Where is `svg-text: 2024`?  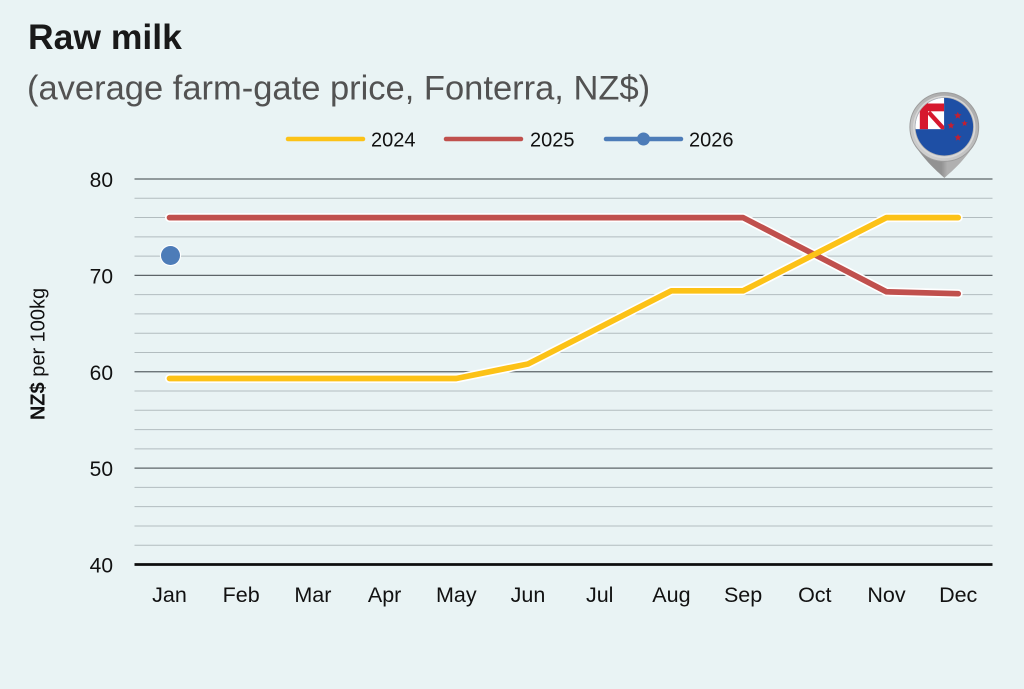
svg-text: 2024 is located at coordinates (393, 141).